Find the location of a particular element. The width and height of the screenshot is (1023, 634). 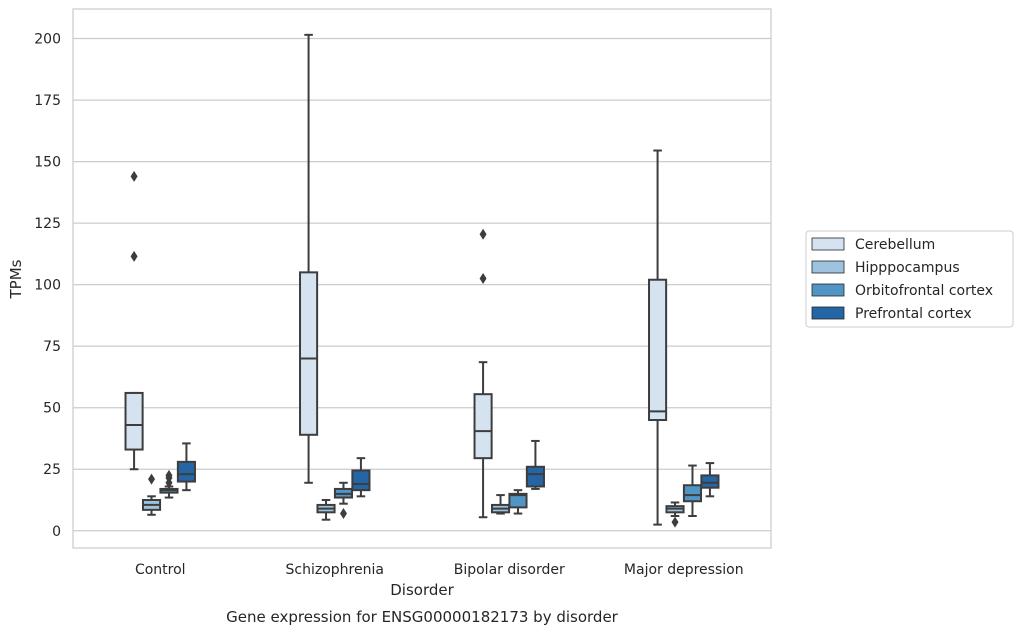

y-tick-label: 175 is located at coordinates (47, 101).